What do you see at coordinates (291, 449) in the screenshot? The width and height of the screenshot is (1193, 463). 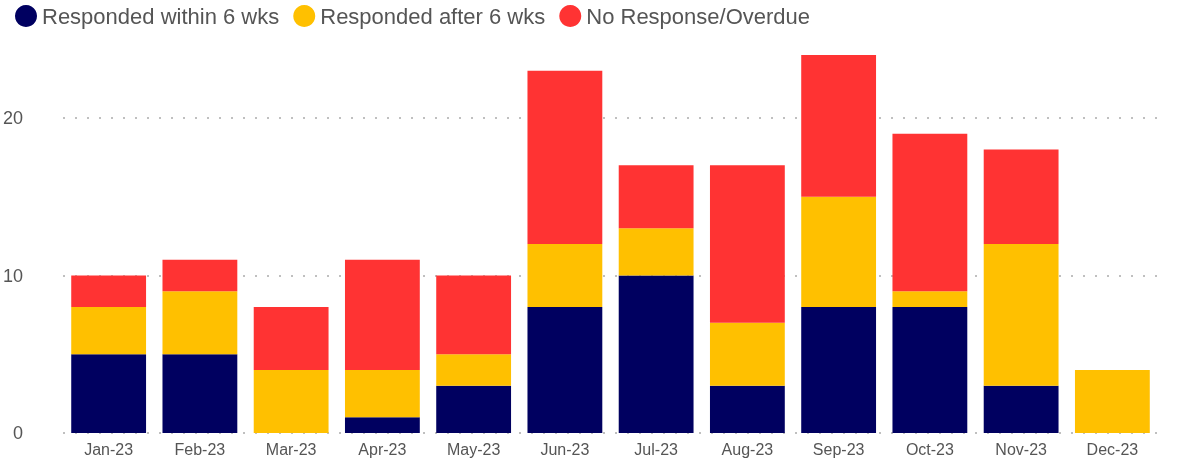 I see `x-tick-label: Mar-23` at bounding box center [291, 449].